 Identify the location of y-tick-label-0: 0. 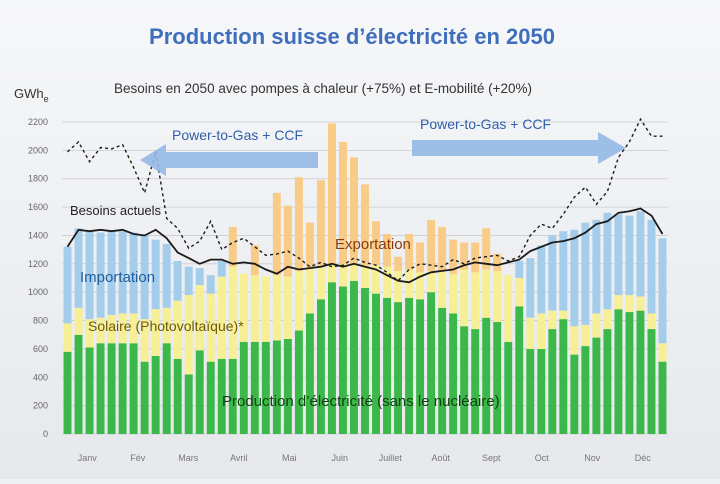
(45, 434).